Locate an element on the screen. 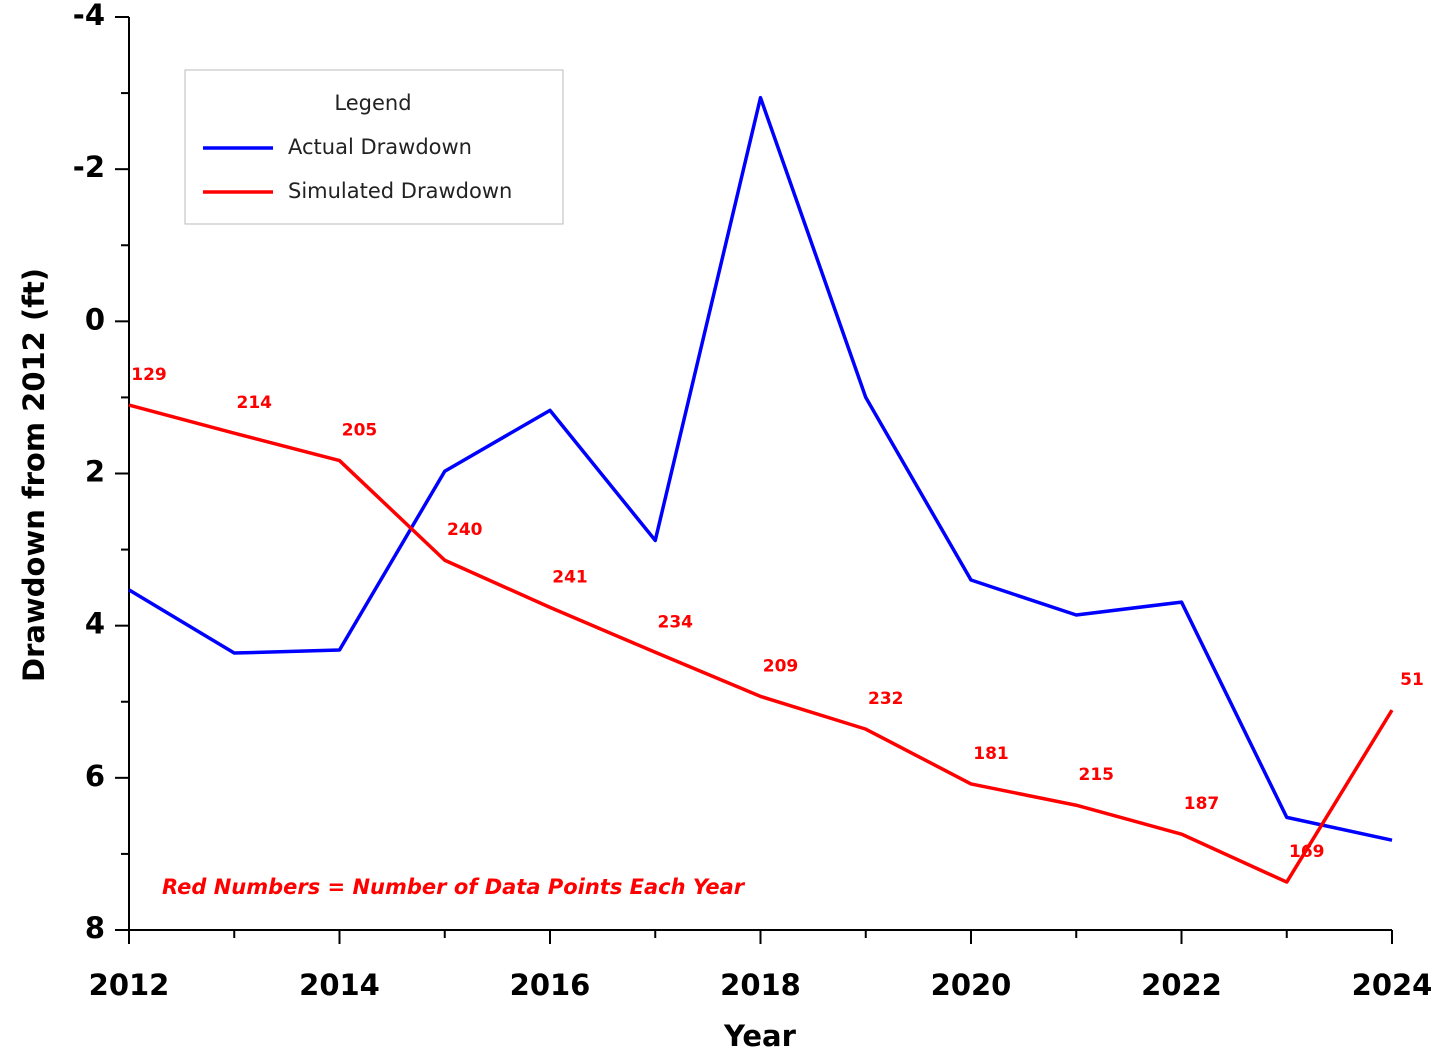 This screenshot has height=1057, width=1442. y-tick-label: 4 is located at coordinates (95, 624).